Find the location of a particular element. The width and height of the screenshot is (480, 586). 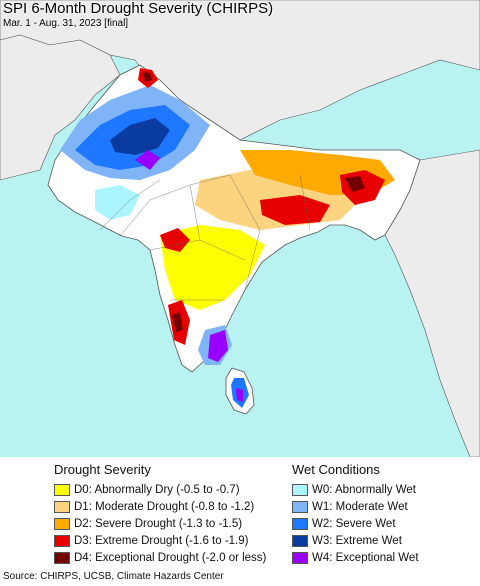

legend-swatch-d3 is located at coordinates (62, 540).